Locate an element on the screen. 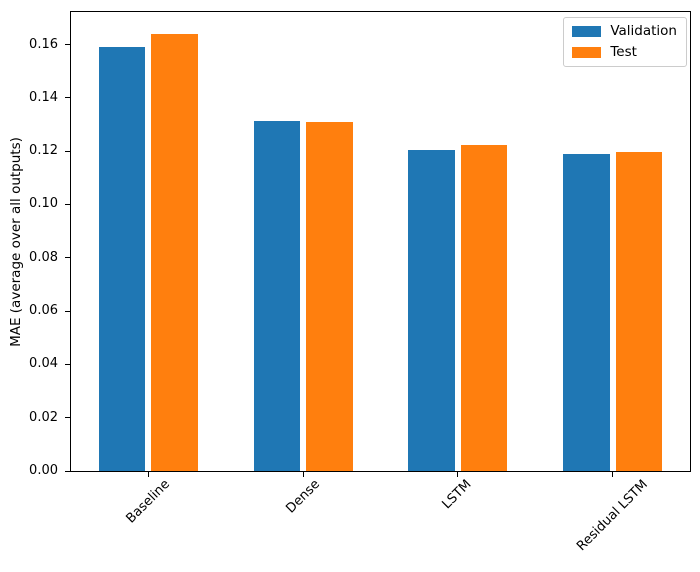  y-tick-label: 0.06 is located at coordinates (43, 311).